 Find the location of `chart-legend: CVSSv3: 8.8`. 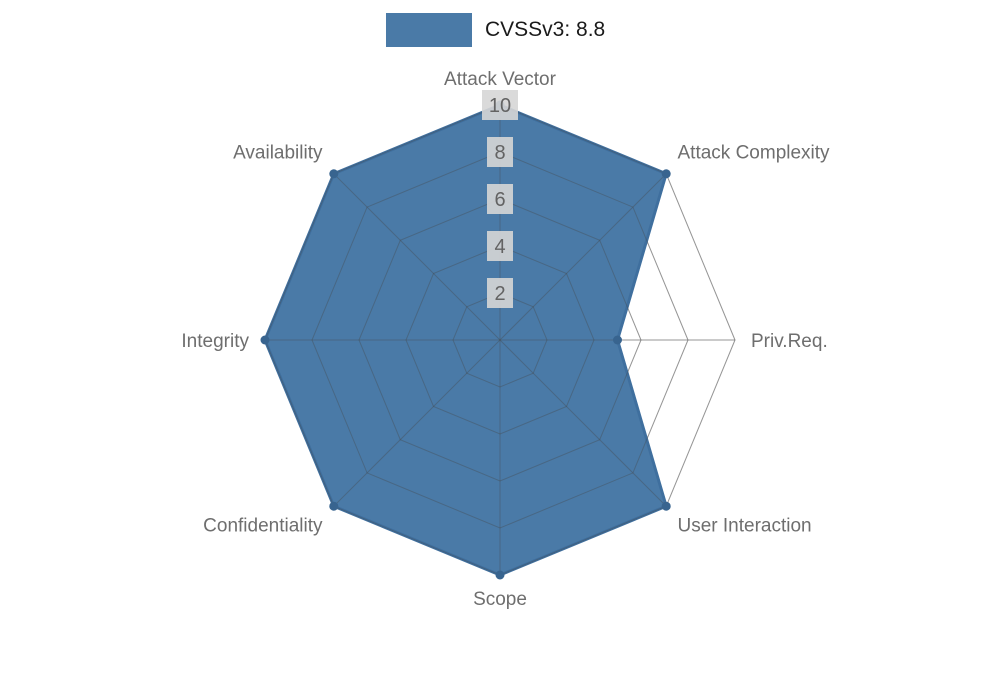

chart-legend: CVSSv3: 8.8 is located at coordinates (495, 30).